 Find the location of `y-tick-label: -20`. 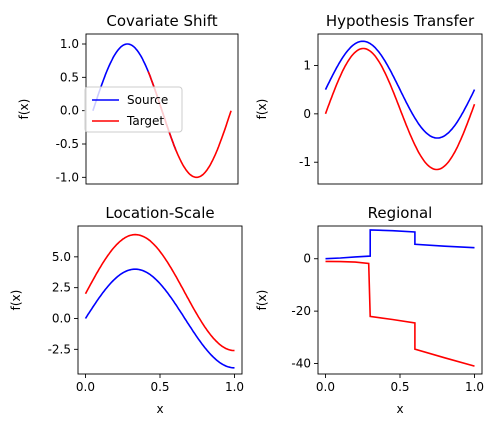

y-tick-label: -20 is located at coordinates (301, 311).